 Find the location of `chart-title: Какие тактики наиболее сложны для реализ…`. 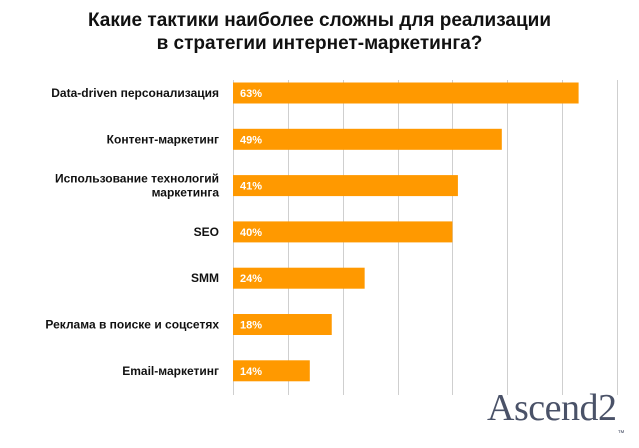

chart-title: Какие тактики наиболее сложны для реализ… is located at coordinates (319, 32).